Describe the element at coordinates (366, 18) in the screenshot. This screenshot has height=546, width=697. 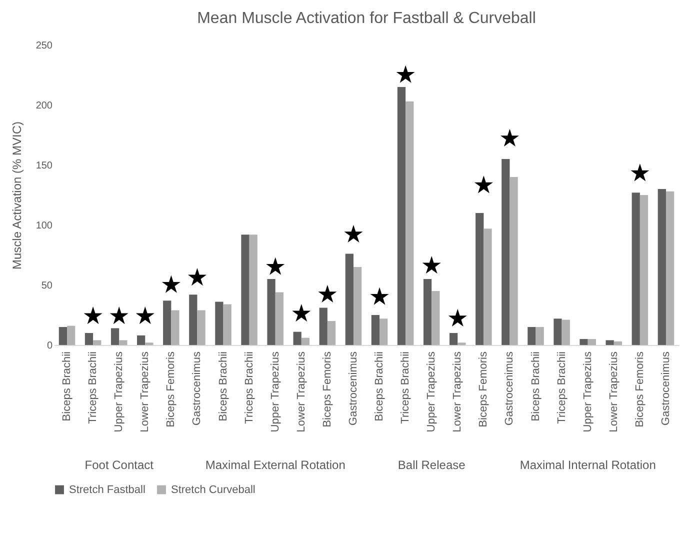
I see `chart-title: Mean Muscle Activation for Fastball & Curveball` at that location.